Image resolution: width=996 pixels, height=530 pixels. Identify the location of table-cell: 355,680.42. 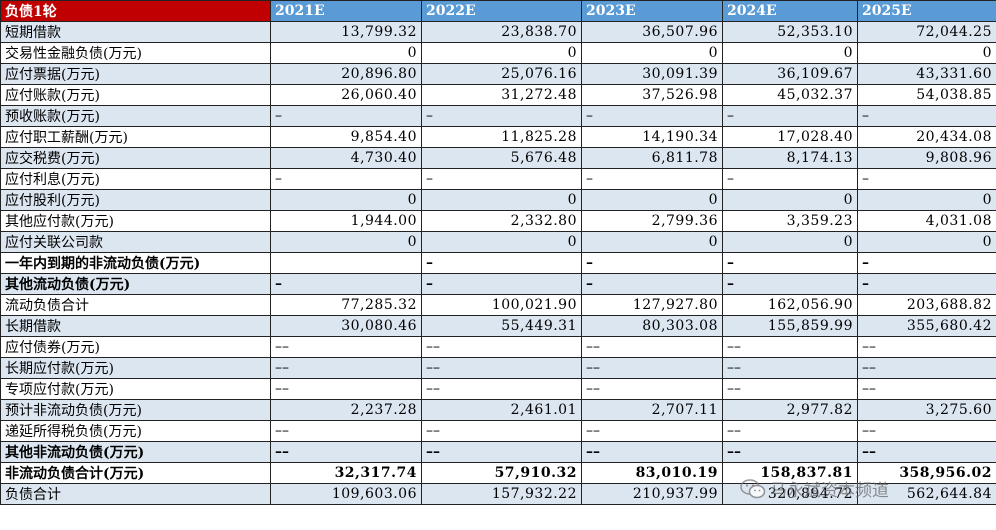
(926, 326).